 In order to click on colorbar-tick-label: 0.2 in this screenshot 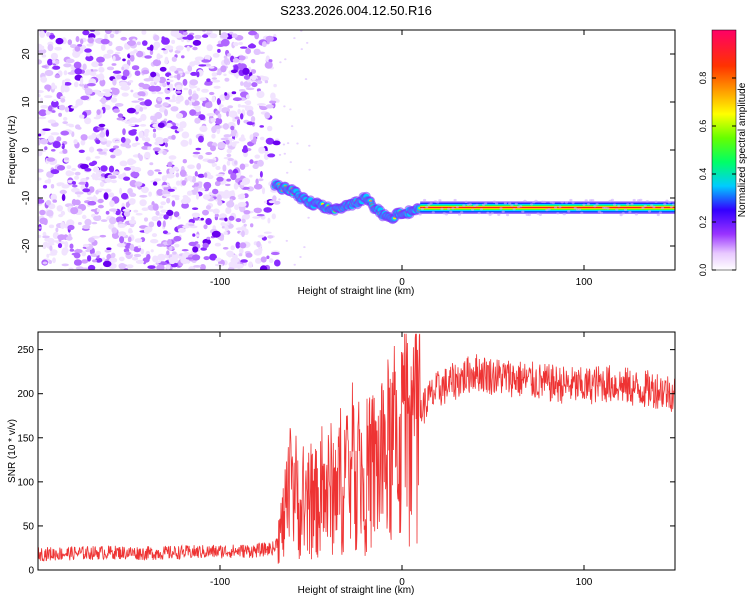, I will do `click(703, 222)`.